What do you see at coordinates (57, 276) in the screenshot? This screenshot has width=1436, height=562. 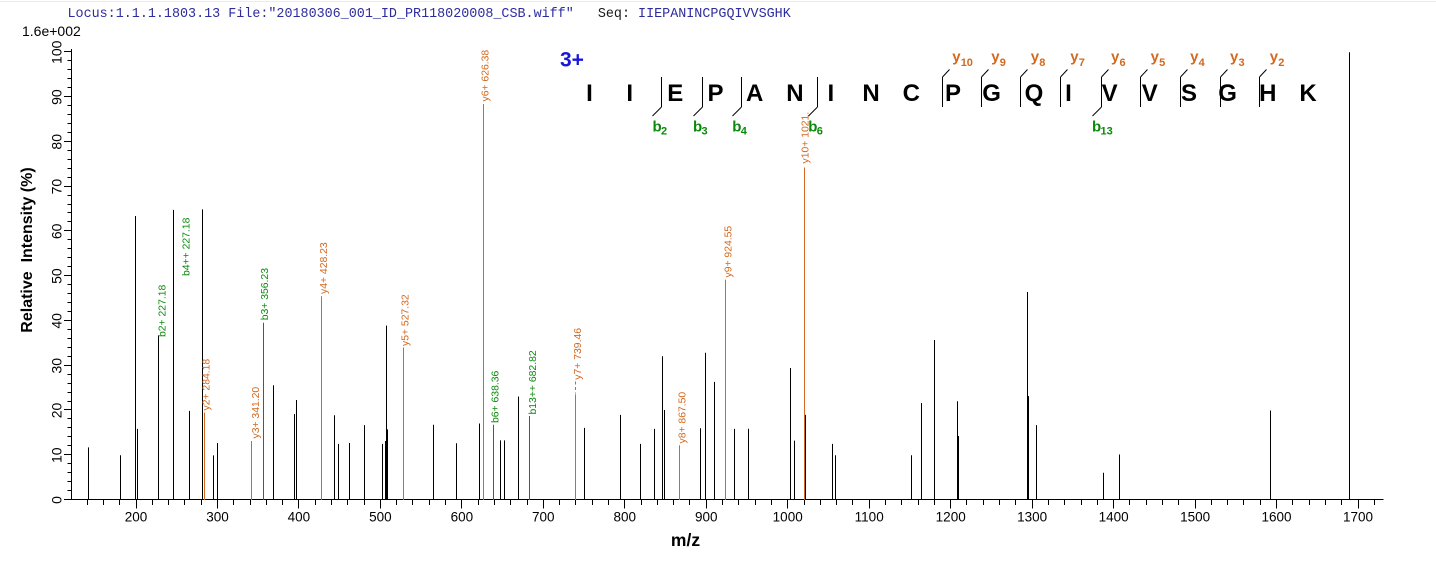 I see `svg-text: 50` at bounding box center [57, 276].